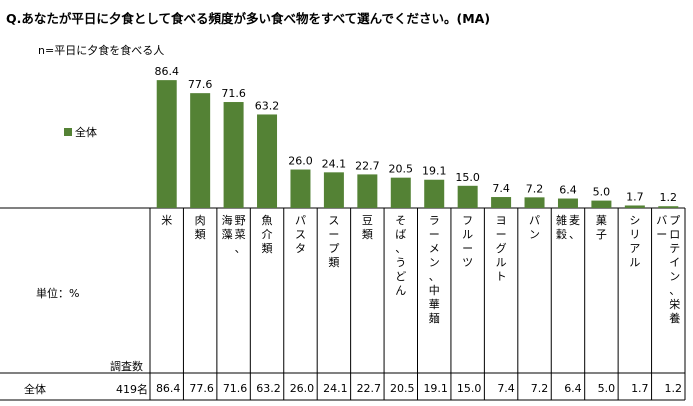  Describe the element at coordinates (506, 388) in the screenshot. I see `table-value-cell: 7.4` at that location.